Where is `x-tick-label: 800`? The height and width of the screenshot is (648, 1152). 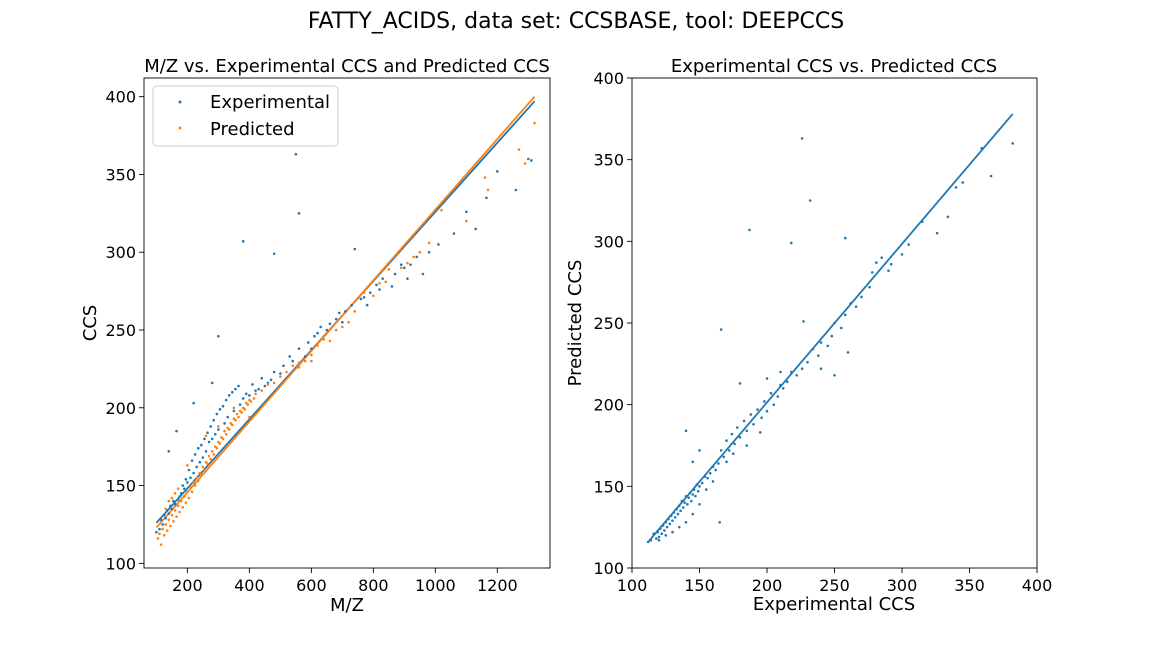
x-tick-label: 800 is located at coordinates (373, 585).